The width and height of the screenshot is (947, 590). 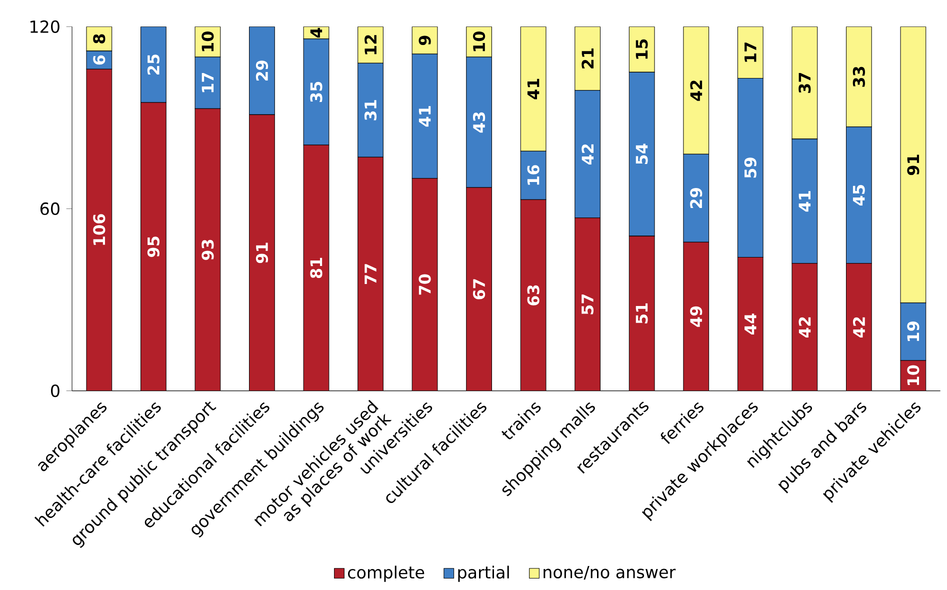 What do you see at coordinates (316, 92) in the screenshot?
I see `data-label: 35` at bounding box center [316, 92].